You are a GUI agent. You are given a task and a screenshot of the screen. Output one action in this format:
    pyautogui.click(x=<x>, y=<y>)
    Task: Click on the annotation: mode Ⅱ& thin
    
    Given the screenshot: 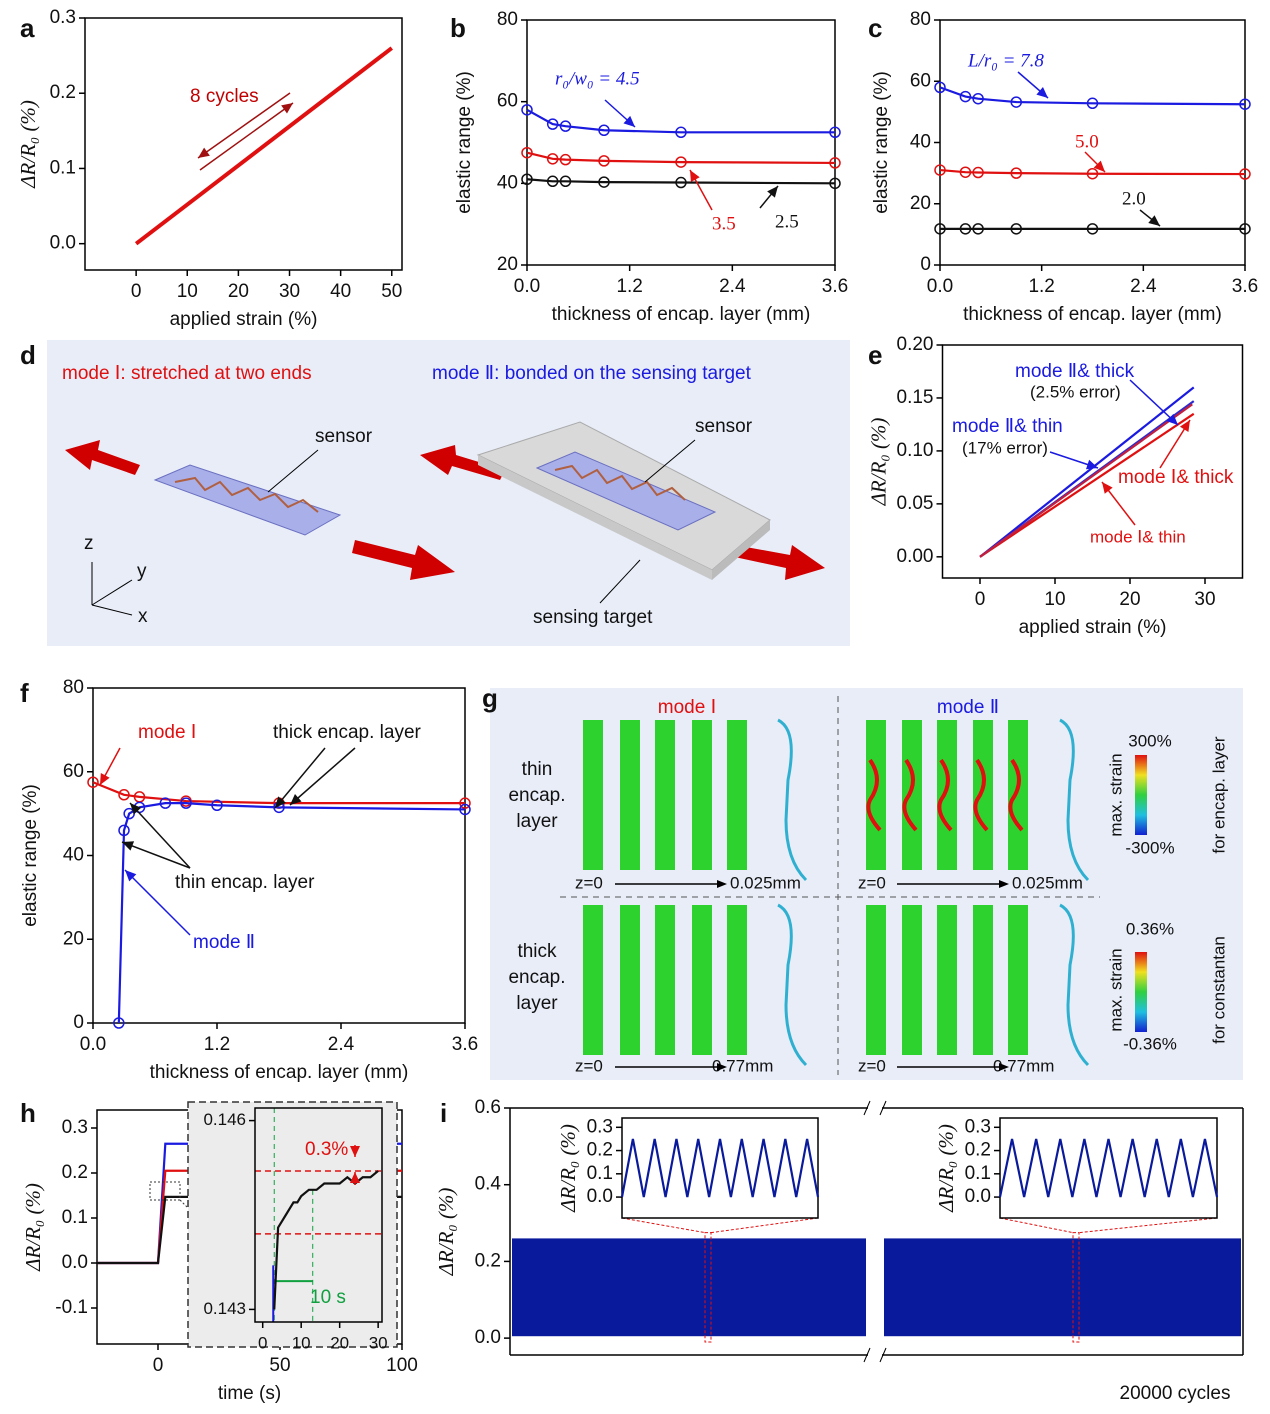 What is the action you would take?
    pyautogui.click(x=1007, y=426)
    